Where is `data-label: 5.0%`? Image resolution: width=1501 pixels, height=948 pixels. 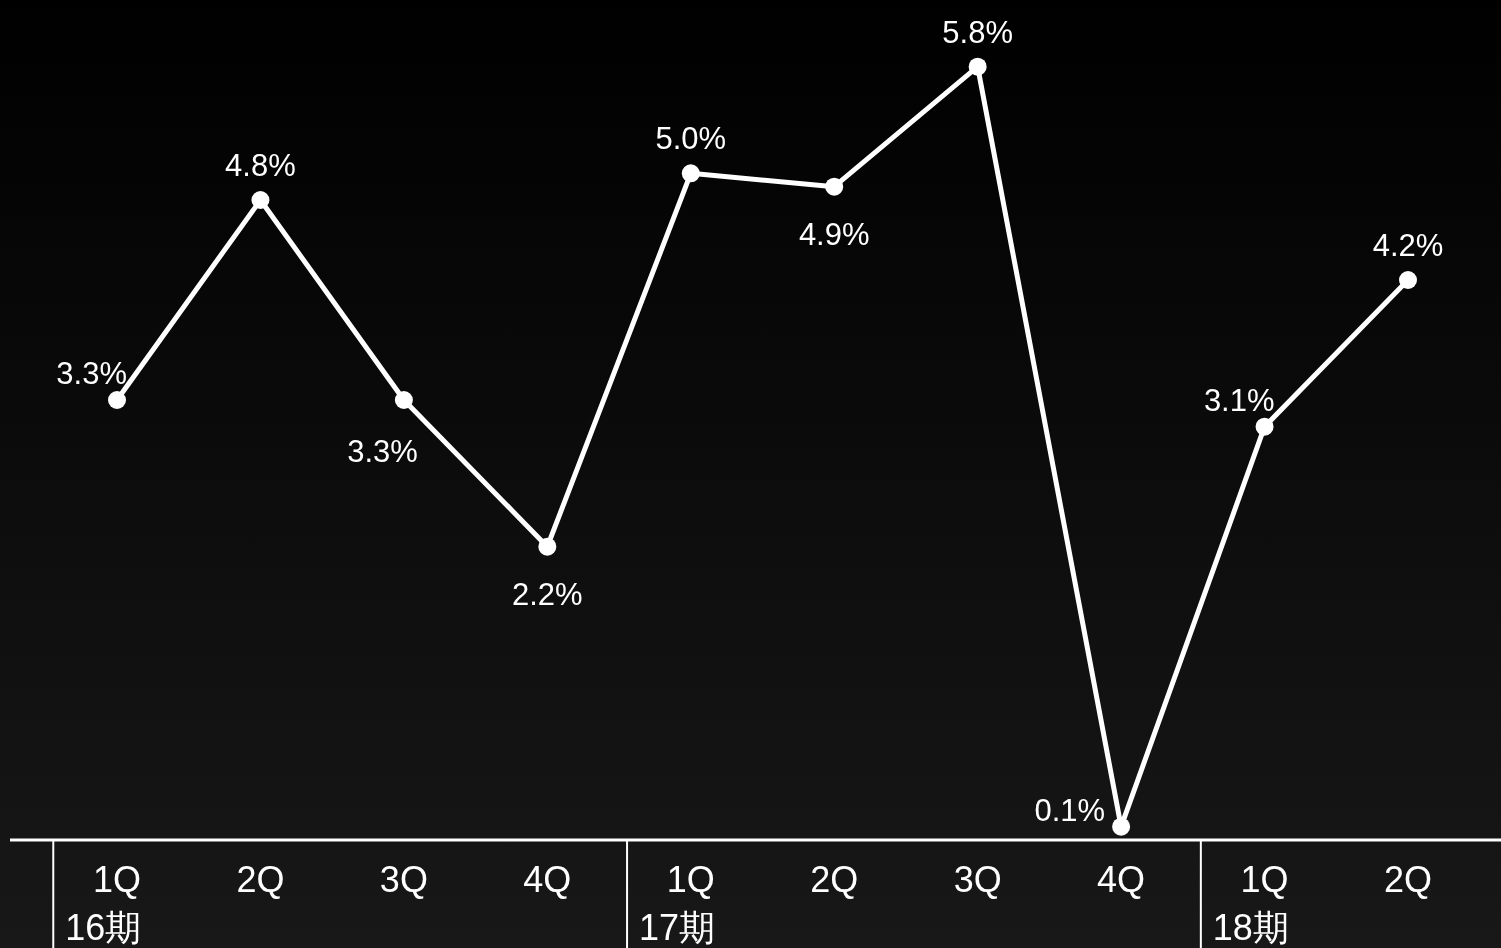
data-label: 5.0% is located at coordinates (691, 139).